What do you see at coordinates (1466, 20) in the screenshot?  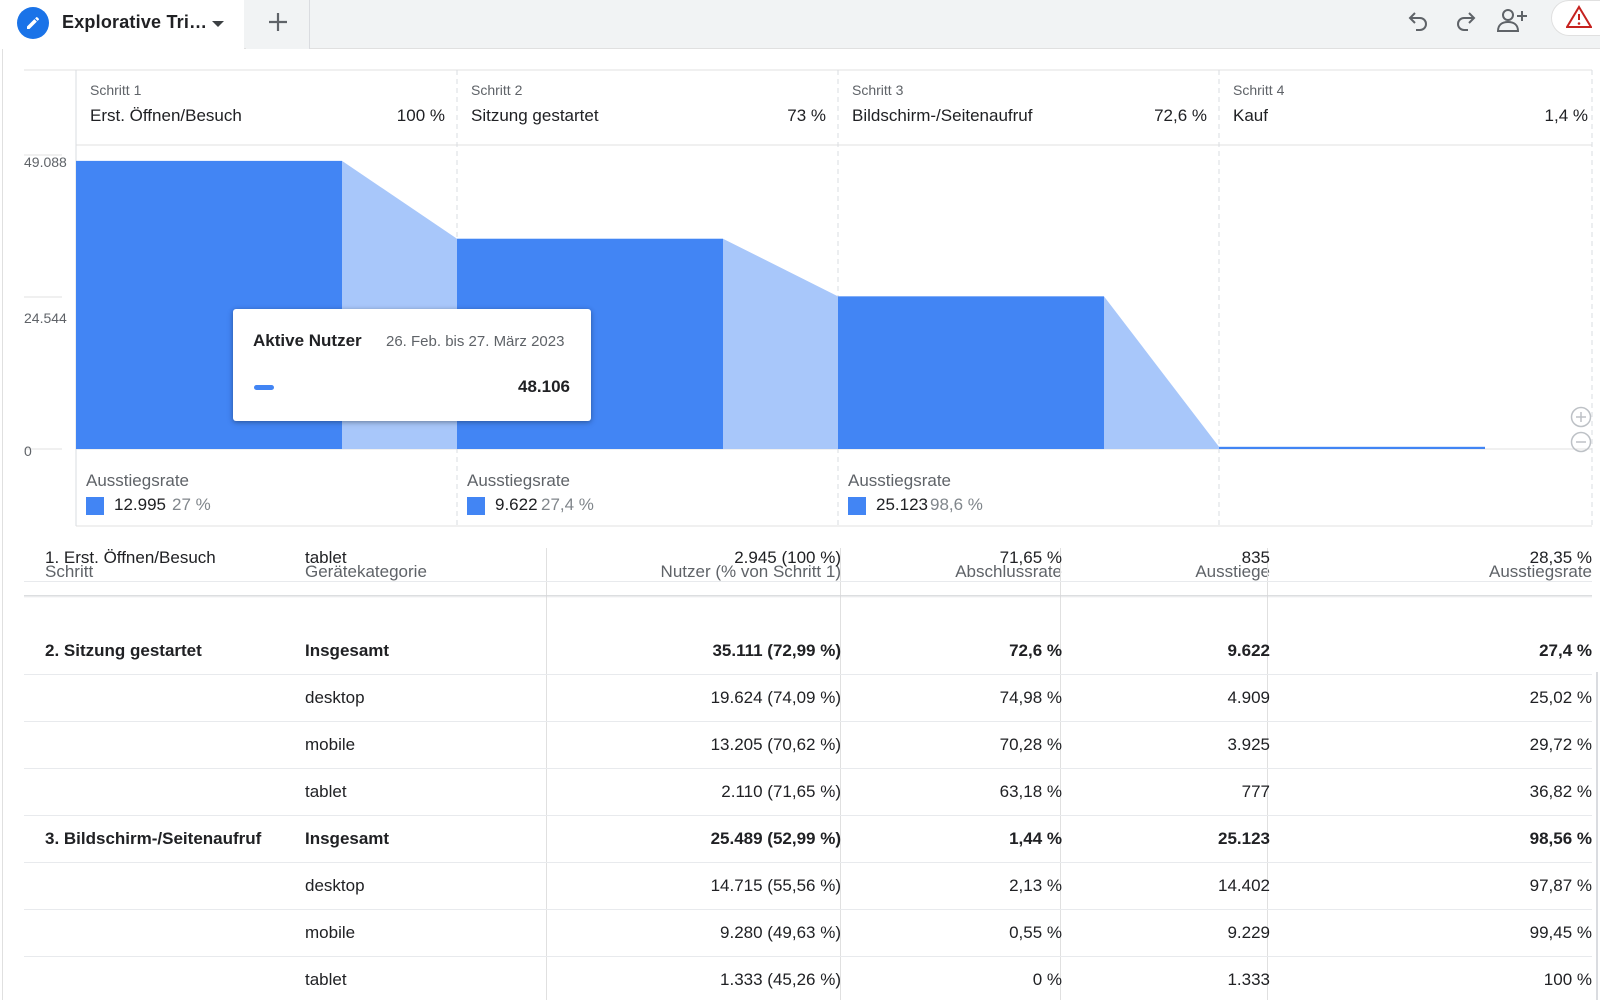 I see `redo-icon` at bounding box center [1466, 20].